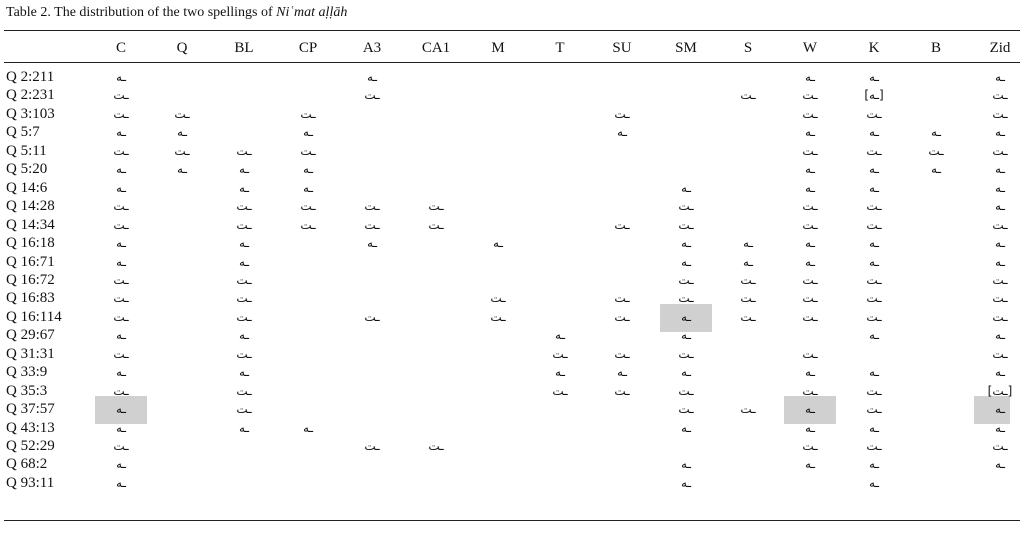 This screenshot has width=1024, height=533. I want to click on column-header: A3, so click(372, 48).